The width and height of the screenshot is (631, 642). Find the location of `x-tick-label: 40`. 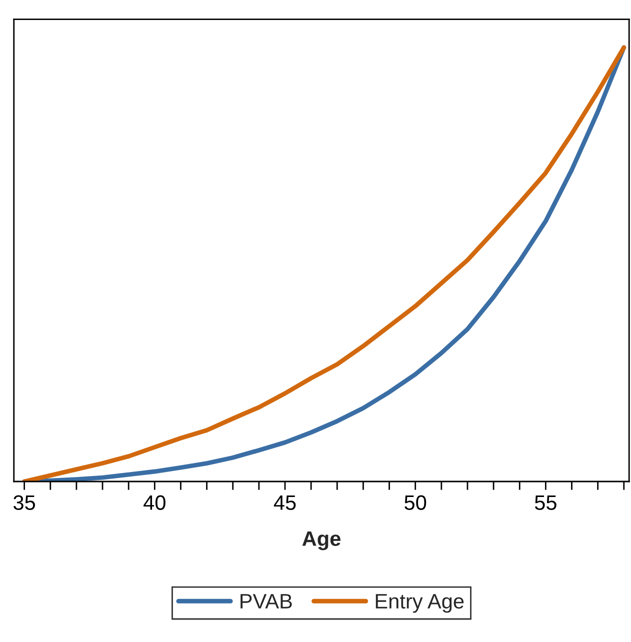

x-tick-label: 40 is located at coordinates (155, 502).